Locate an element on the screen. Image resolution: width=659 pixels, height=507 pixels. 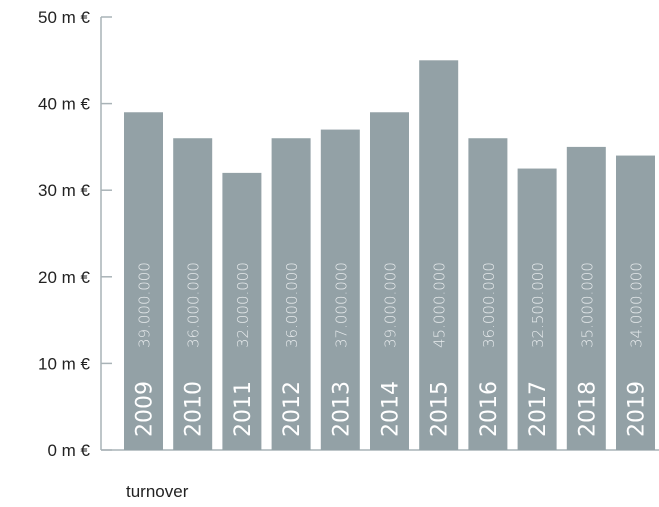
y-tick-label: 10 m € is located at coordinates (64, 363).